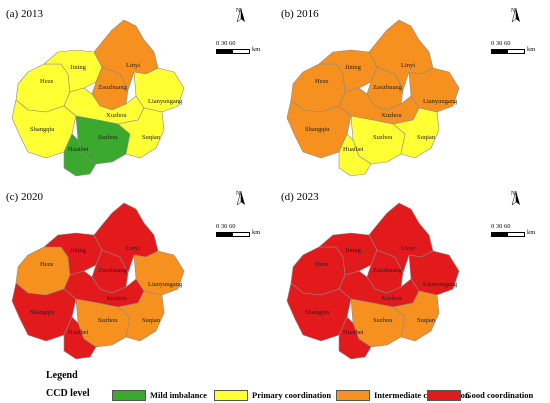 This screenshot has height=403, width=550. Describe the element at coordinates (353, 395) in the screenshot. I see `legend-swatch-intermediate` at that location.